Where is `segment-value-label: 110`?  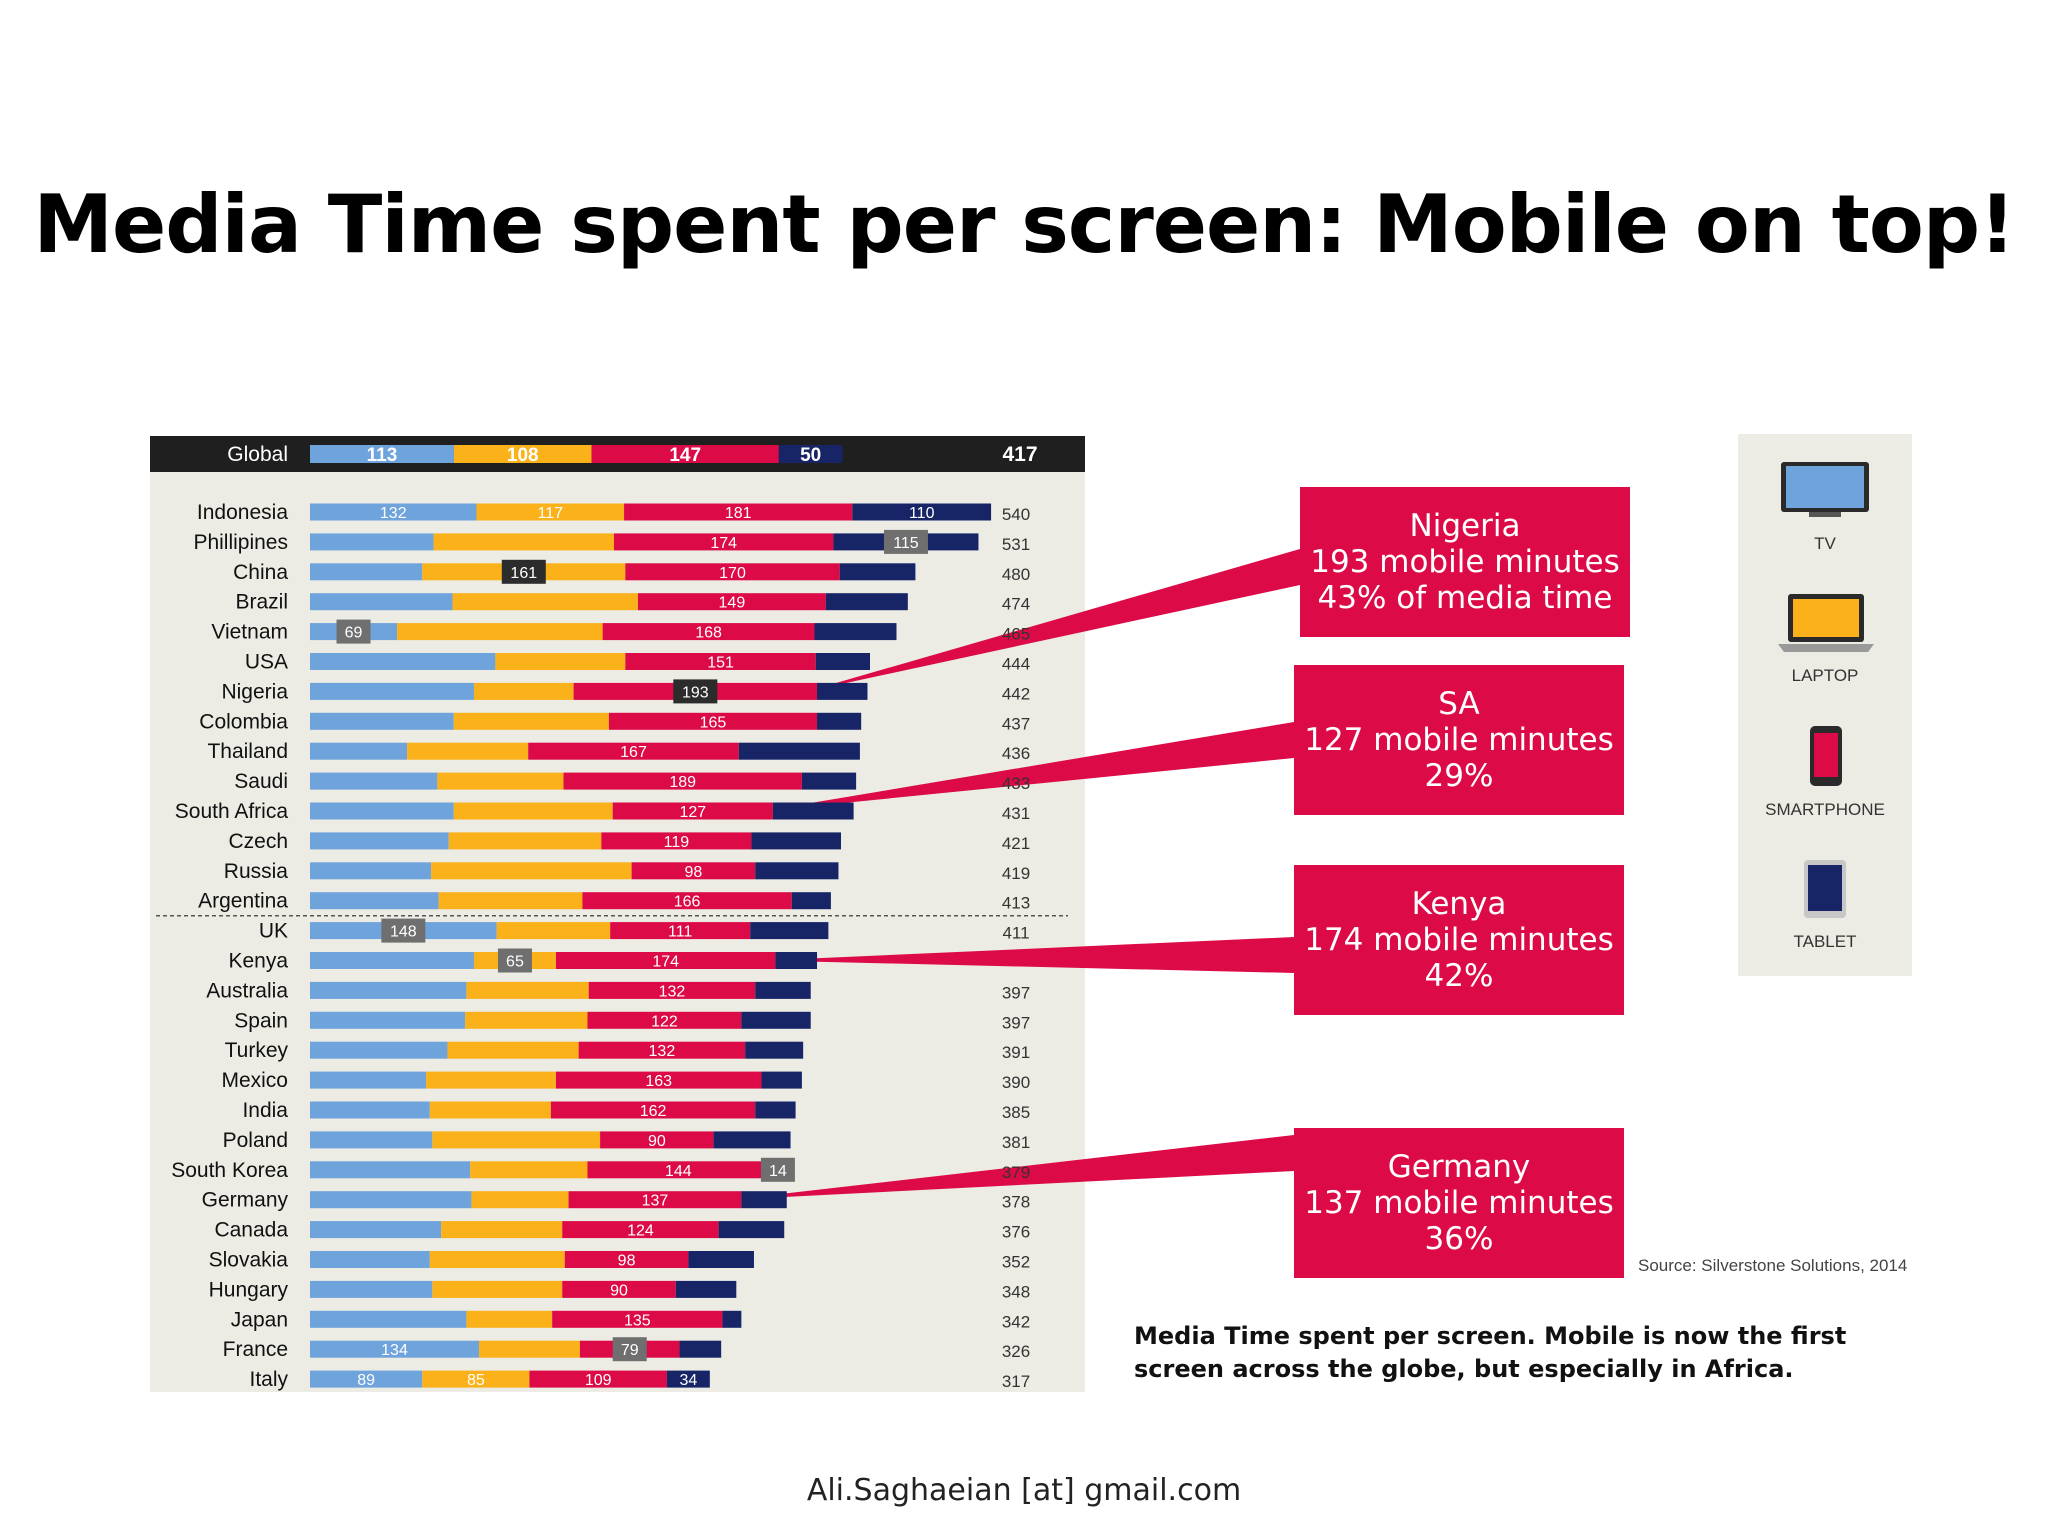
segment-value-label: 110 is located at coordinates (922, 513).